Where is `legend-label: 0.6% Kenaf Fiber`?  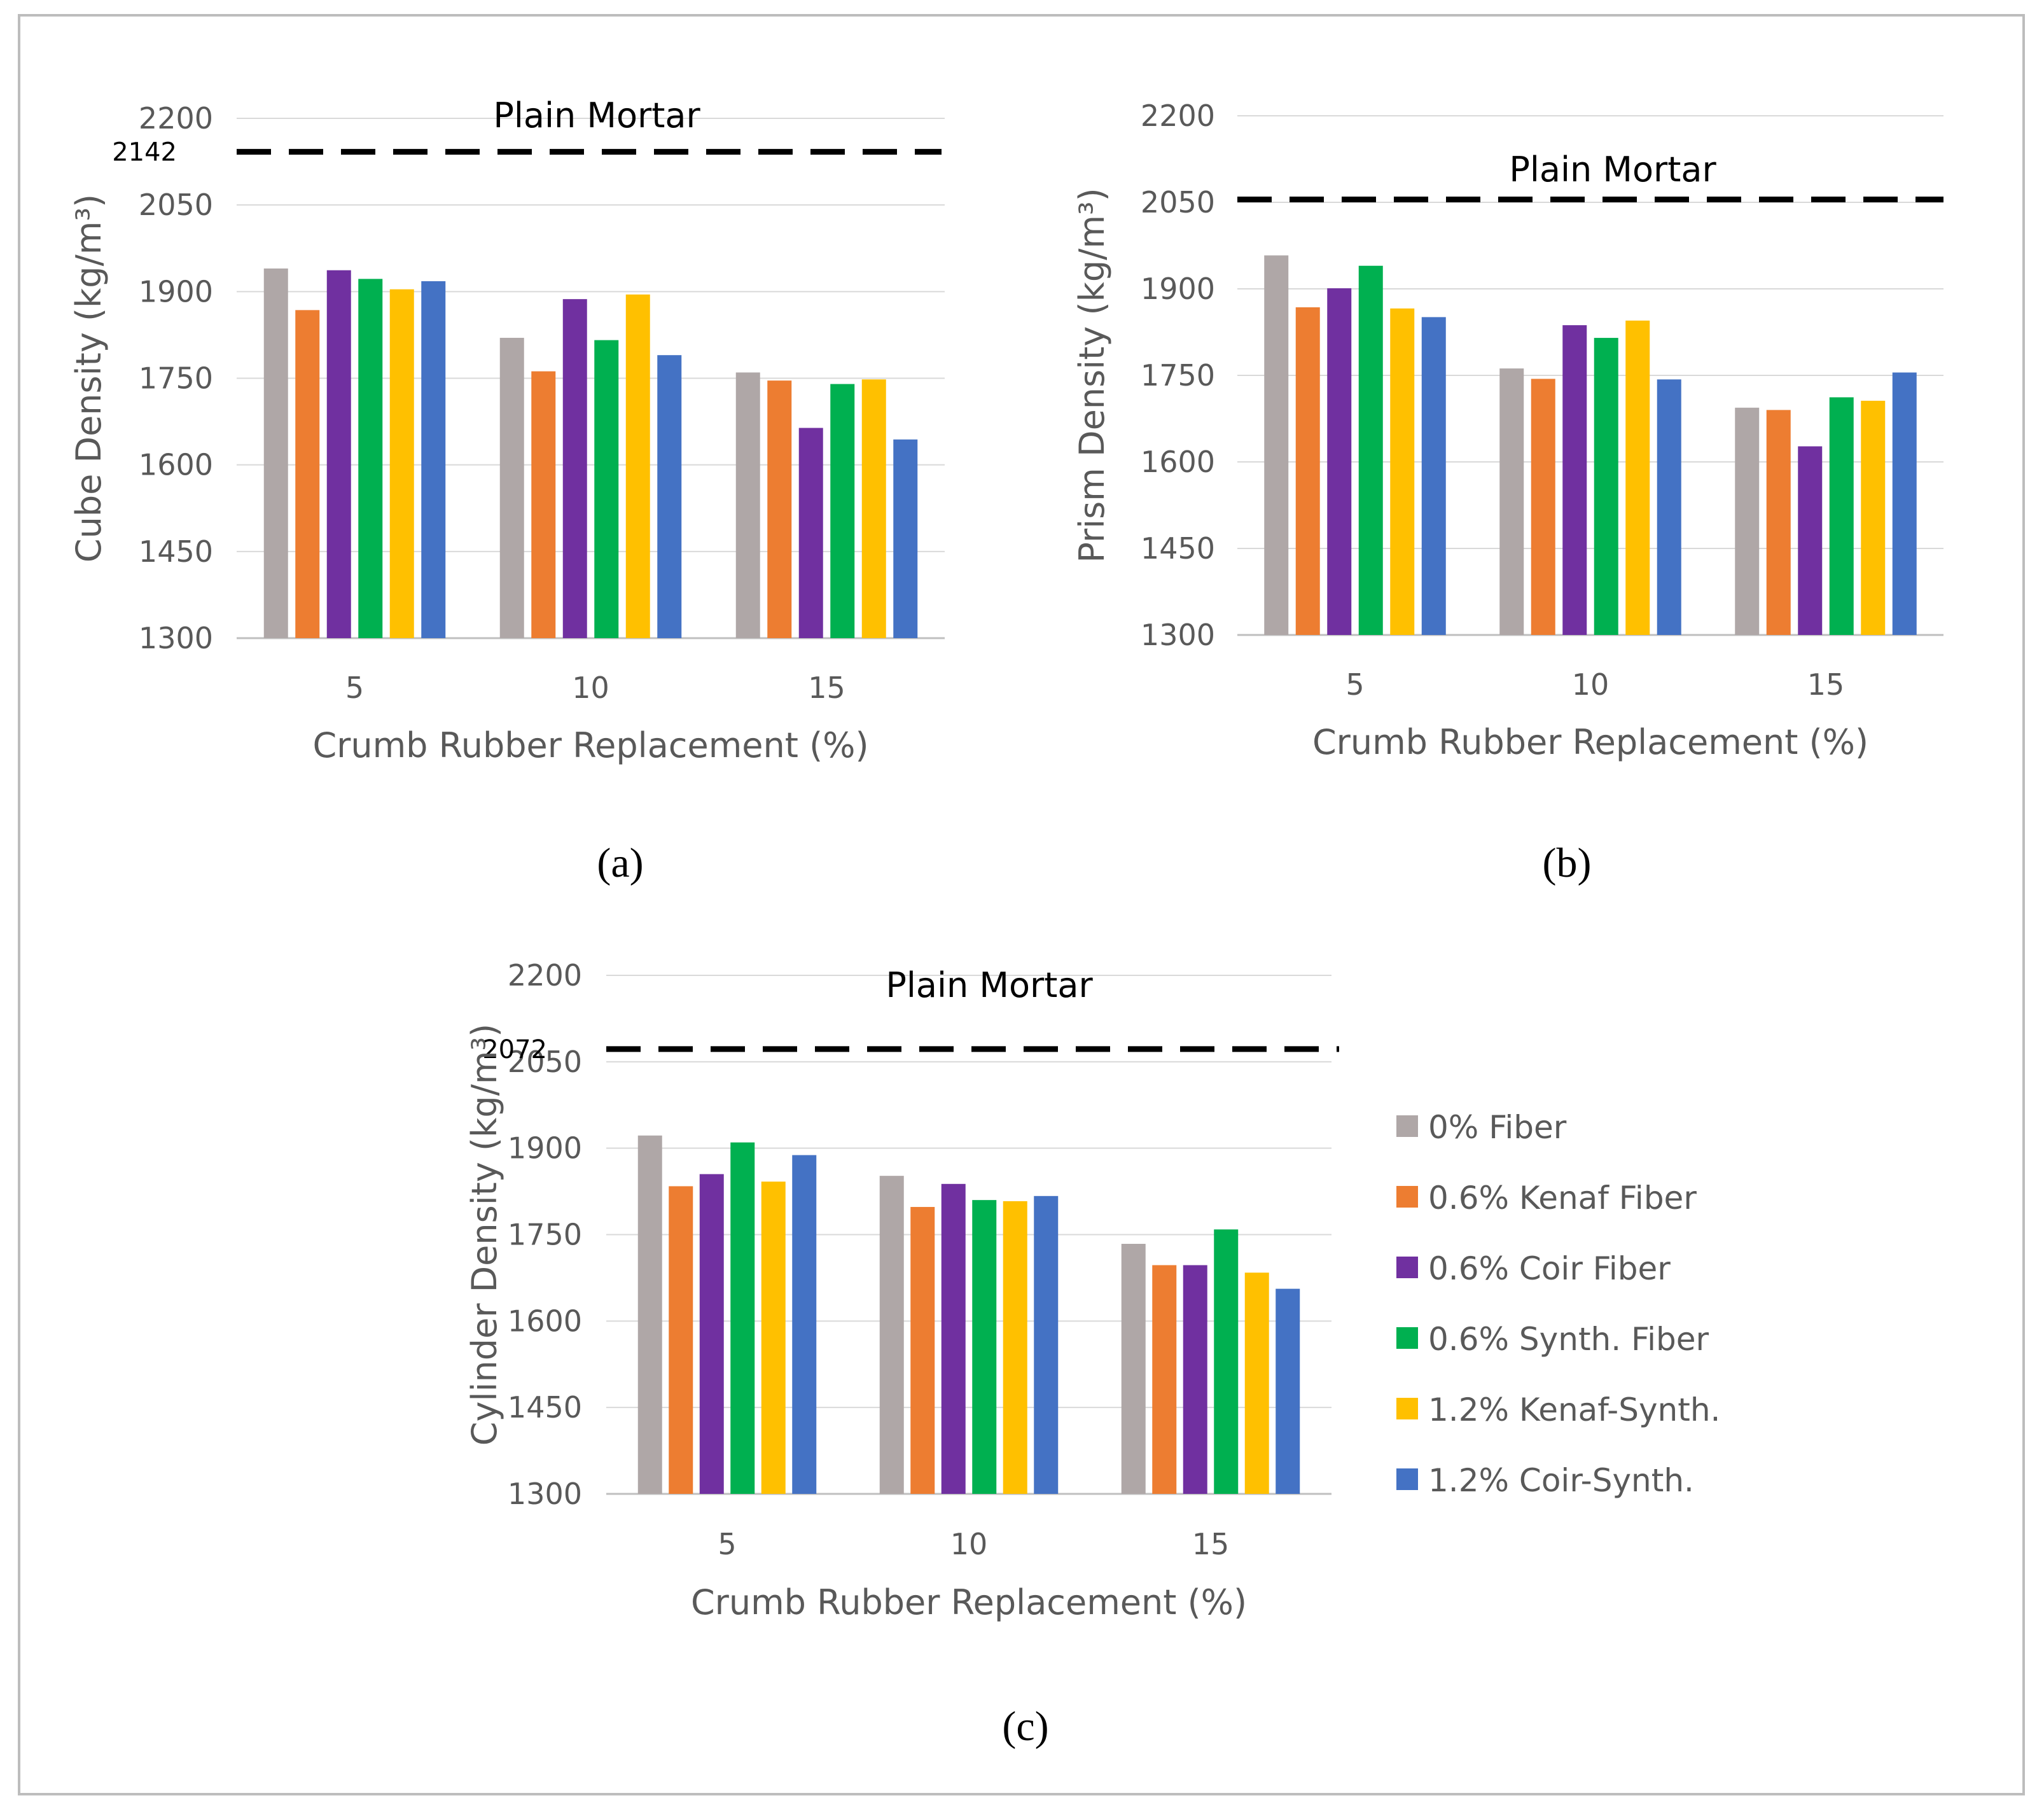
legend-label: 0.6% Kenaf Fiber is located at coordinates (1562, 1198).